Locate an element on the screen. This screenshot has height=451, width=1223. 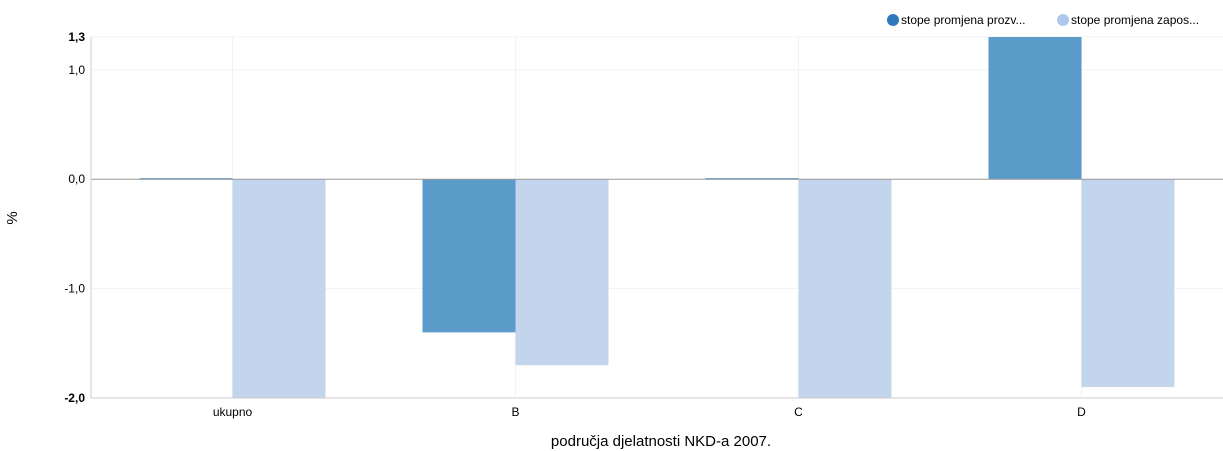
bar-series-2-b is located at coordinates (562, 272).